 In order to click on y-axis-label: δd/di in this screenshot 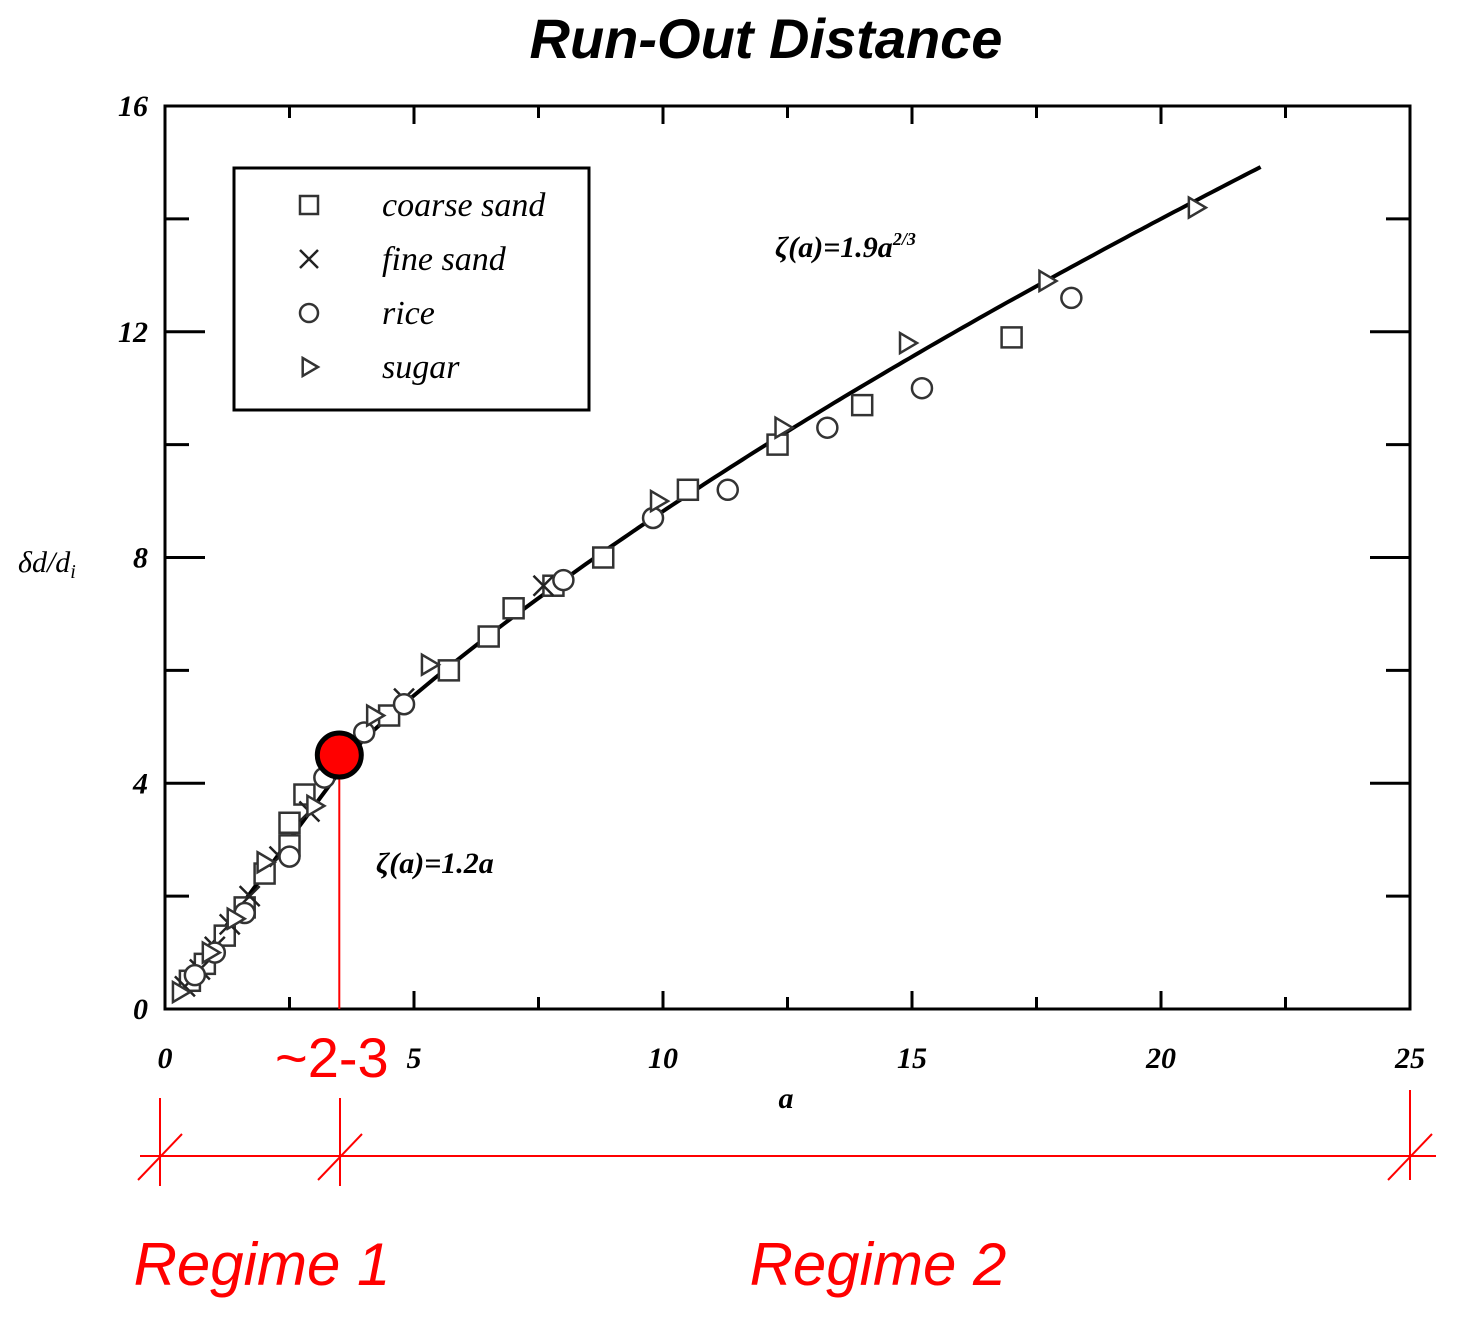, I will do `click(47, 564)`.